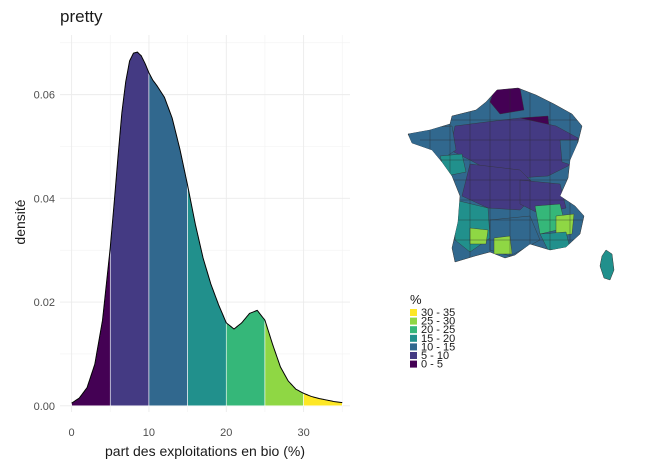 The height and width of the screenshot is (473, 663). Describe the element at coordinates (226, 433) in the screenshot. I see `x-tick-label: 20` at that location.